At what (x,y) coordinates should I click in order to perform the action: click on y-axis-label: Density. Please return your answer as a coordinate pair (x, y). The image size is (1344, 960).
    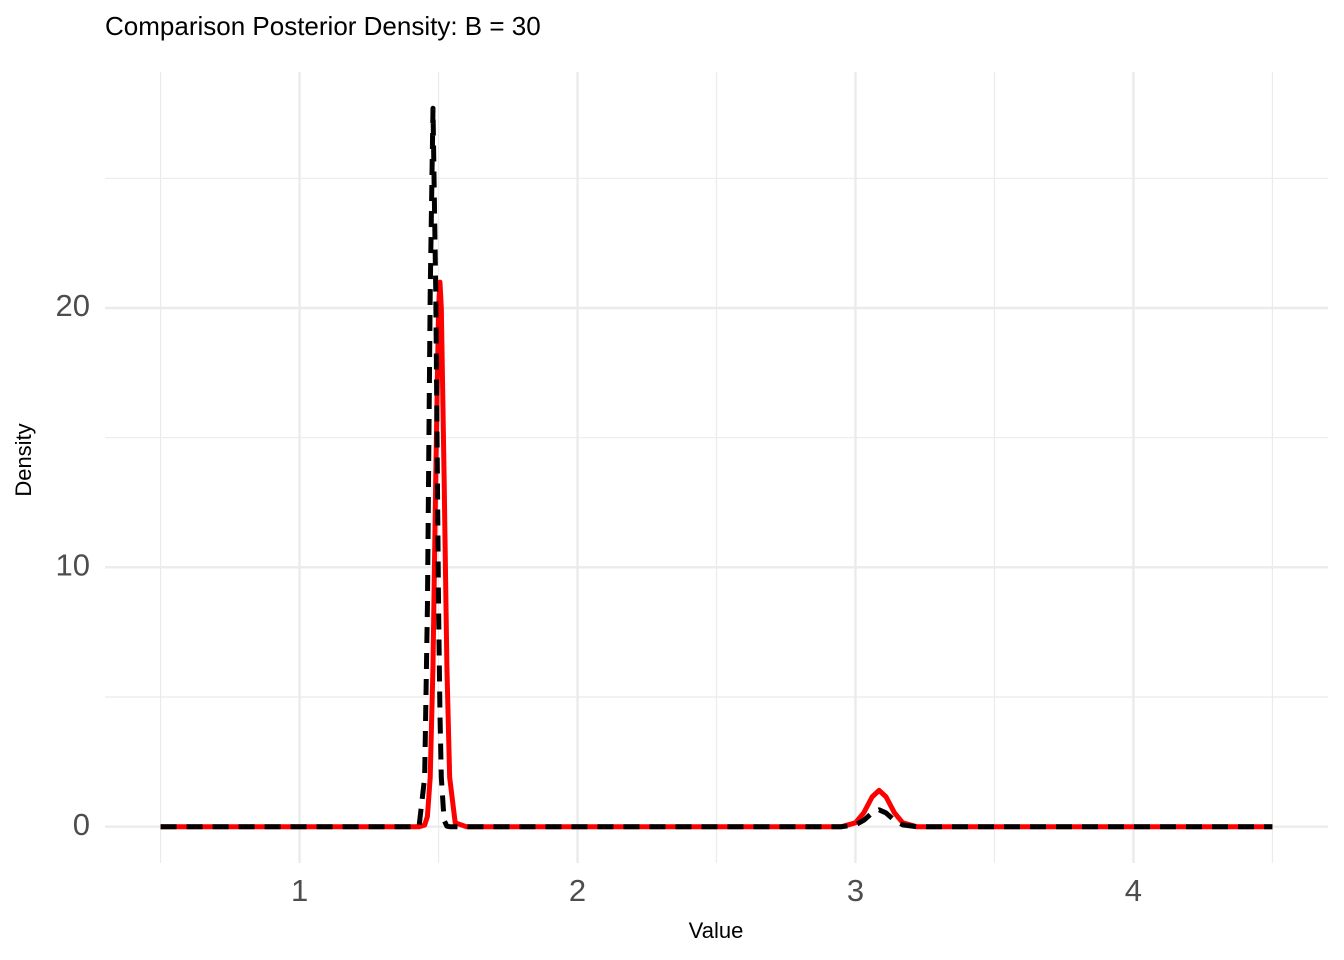
    Looking at the image, I should click on (23, 459).